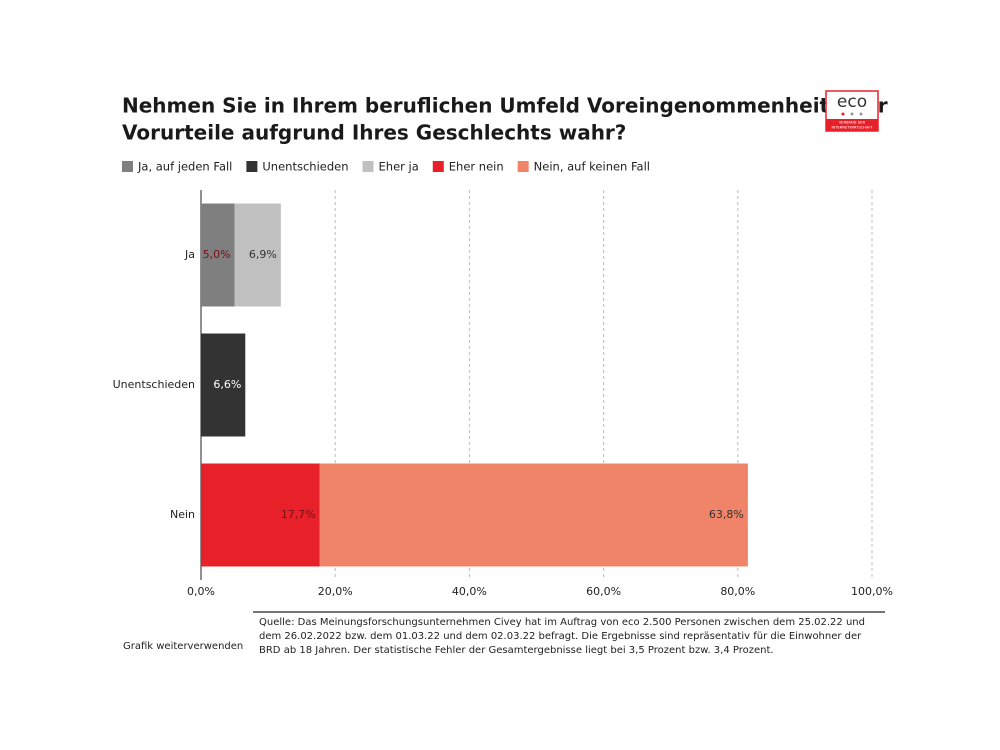  I want to click on value-label: 6,6%, so click(227, 384).